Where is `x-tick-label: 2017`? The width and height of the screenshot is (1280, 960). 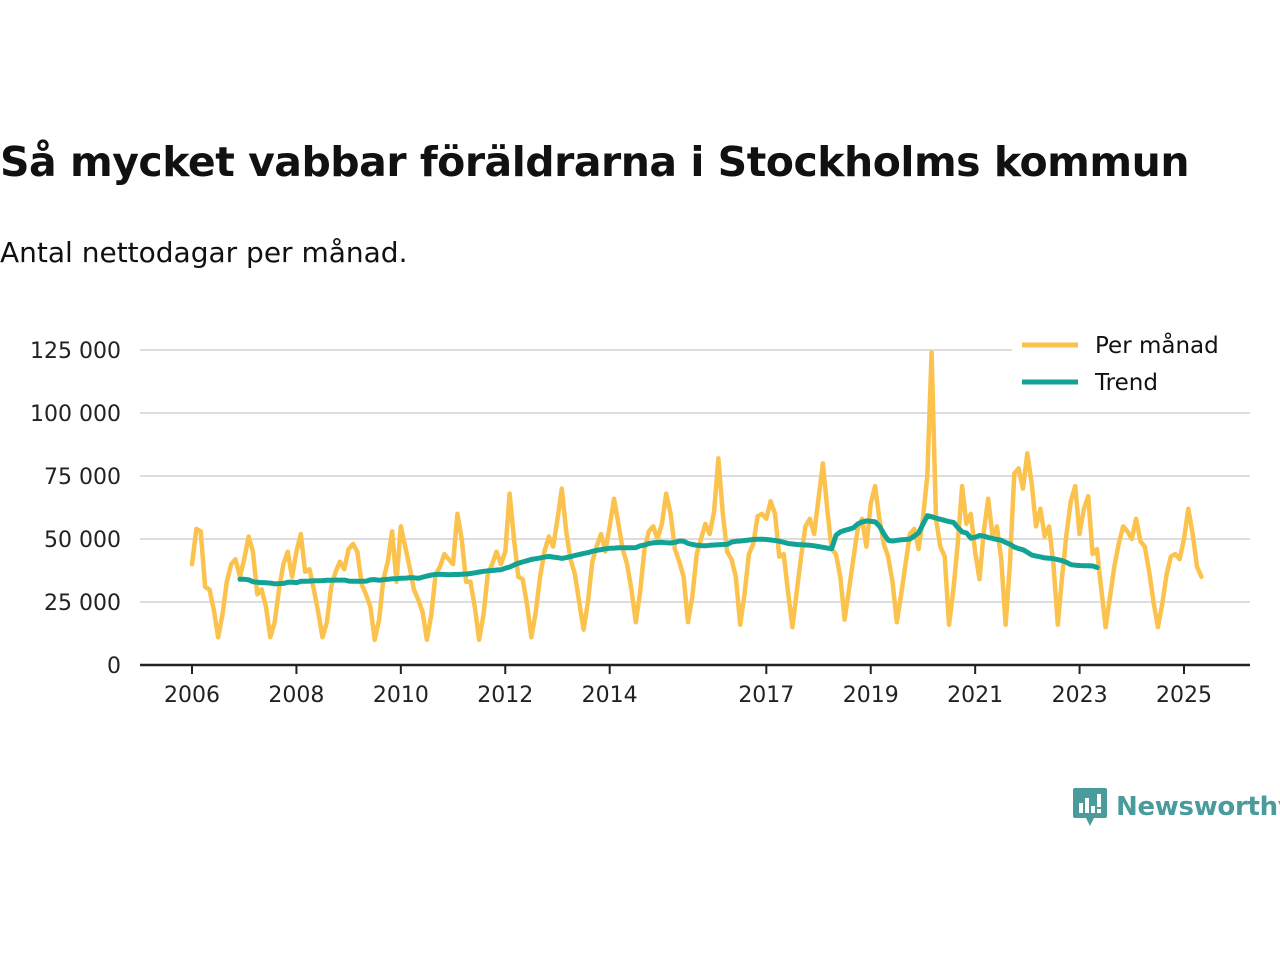 x-tick-label: 2017 is located at coordinates (766, 695).